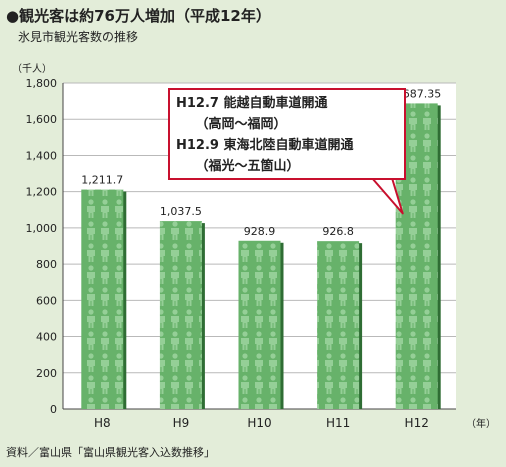  Describe the element at coordinates (42, 228) in the screenshot. I see `y-tick-label: 1,000` at that location.